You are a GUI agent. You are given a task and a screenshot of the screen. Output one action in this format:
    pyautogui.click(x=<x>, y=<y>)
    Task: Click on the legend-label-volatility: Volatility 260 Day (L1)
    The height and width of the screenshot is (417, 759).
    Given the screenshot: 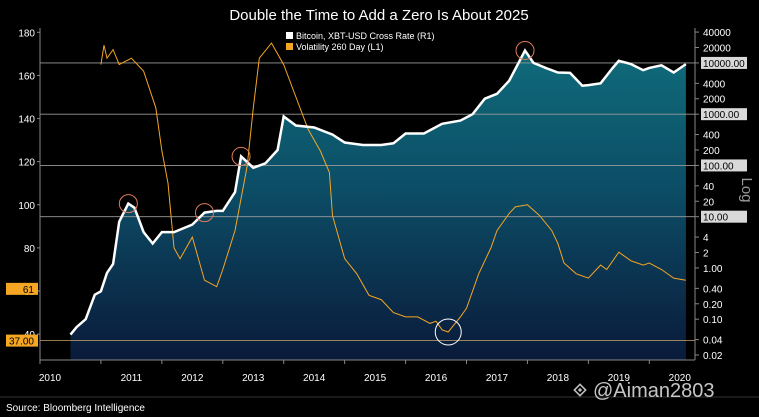 What is the action you would take?
    pyautogui.click(x=340, y=47)
    